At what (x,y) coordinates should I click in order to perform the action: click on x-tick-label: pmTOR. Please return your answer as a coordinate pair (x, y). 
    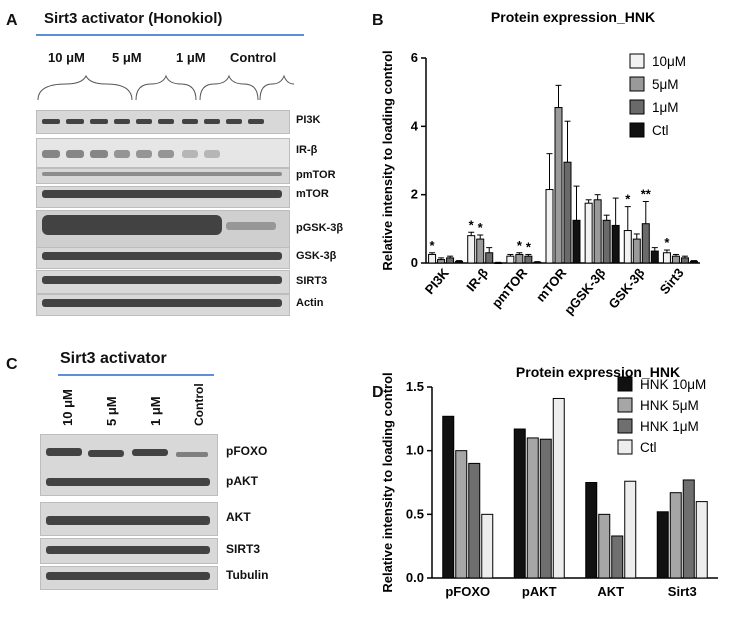
    Looking at the image, I should click on (510, 288).